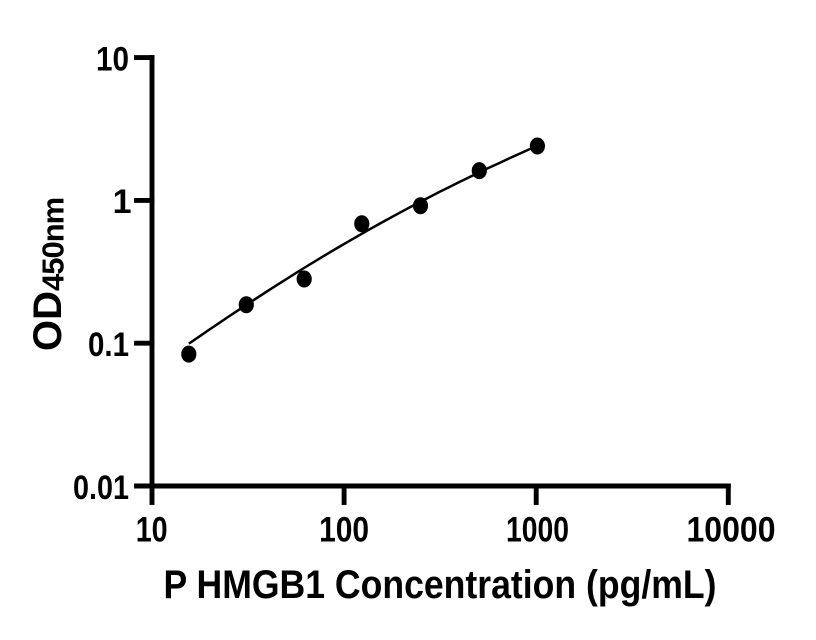  What do you see at coordinates (731, 530) in the screenshot?
I see `svg-text: 10000` at bounding box center [731, 530].